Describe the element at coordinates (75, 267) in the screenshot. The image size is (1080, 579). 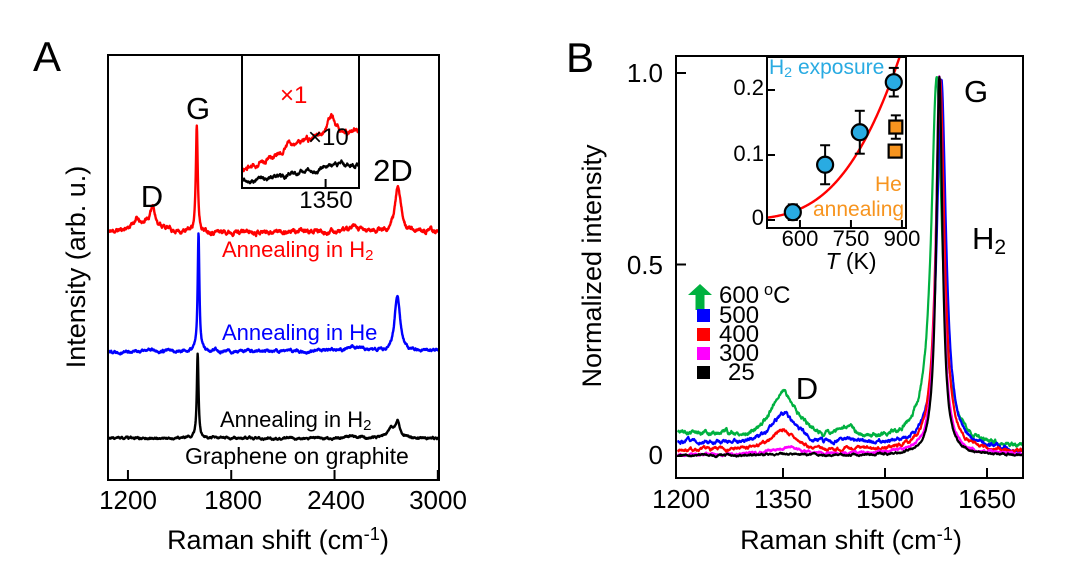
I see `panel-a-y-axis-title: Intensity (arb. u.)` at that location.